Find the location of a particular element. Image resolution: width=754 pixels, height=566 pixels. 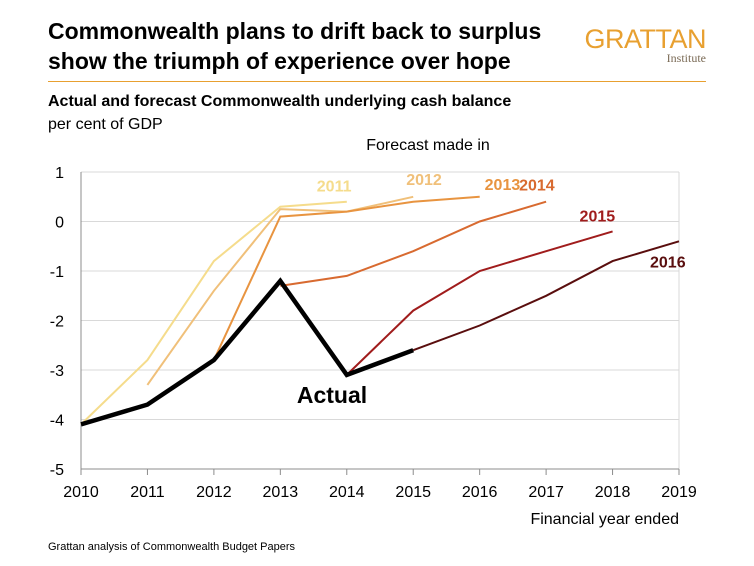

series-line-2011 is located at coordinates (213, 313).